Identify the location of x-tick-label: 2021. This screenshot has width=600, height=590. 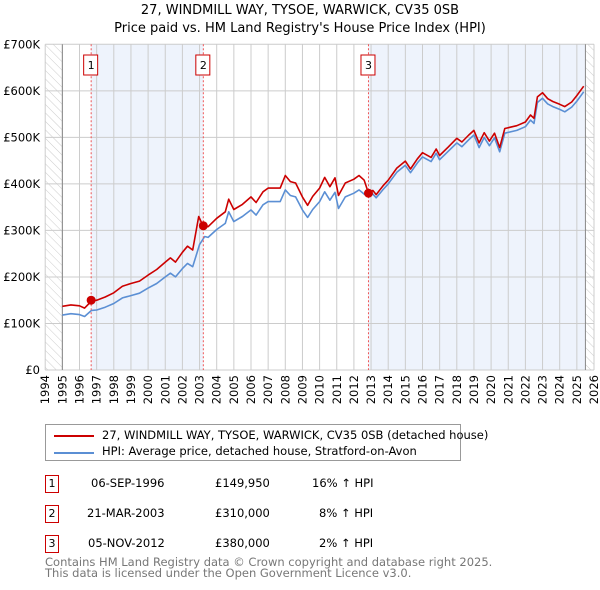
(508, 389).